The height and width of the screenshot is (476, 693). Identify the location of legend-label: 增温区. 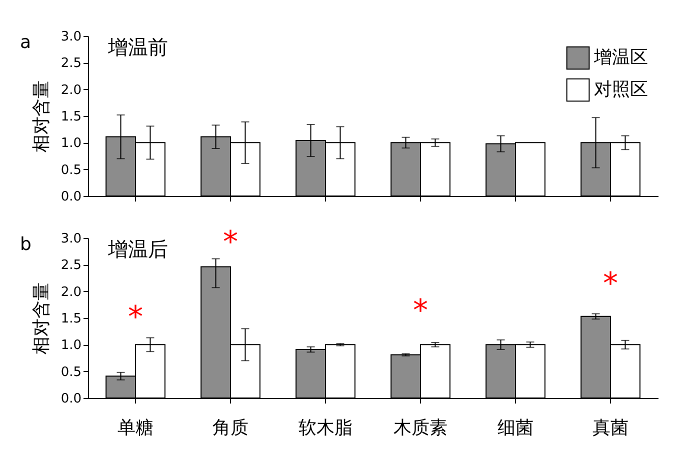
(620, 57).